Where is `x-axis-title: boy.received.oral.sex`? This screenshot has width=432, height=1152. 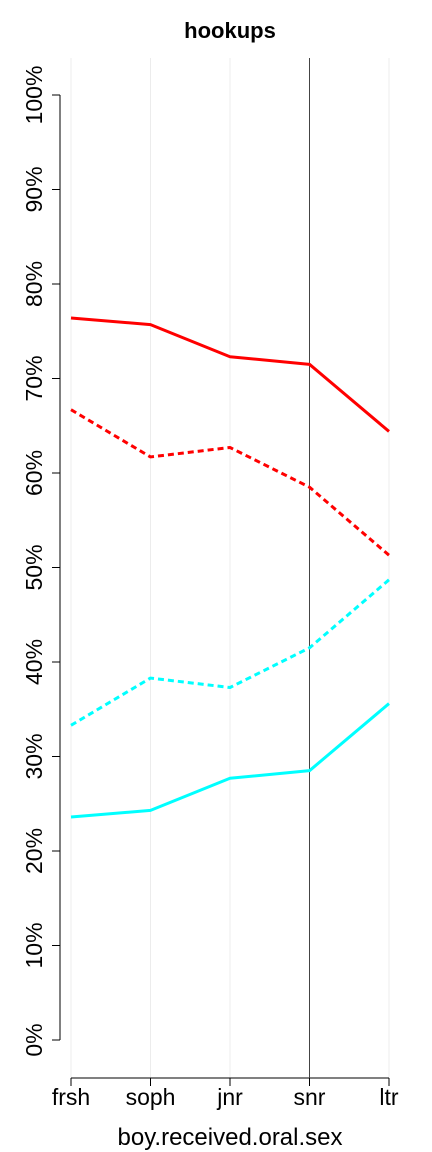 x-axis-title: boy.received.oral.sex is located at coordinates (230, 1137).